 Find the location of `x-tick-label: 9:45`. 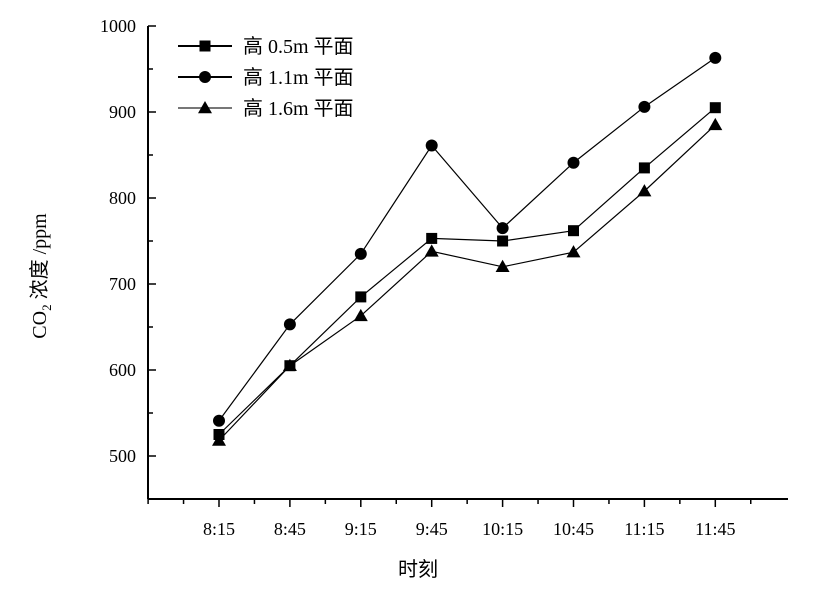

x-tick-label: 9:45 is located at coordinates (432, 529).